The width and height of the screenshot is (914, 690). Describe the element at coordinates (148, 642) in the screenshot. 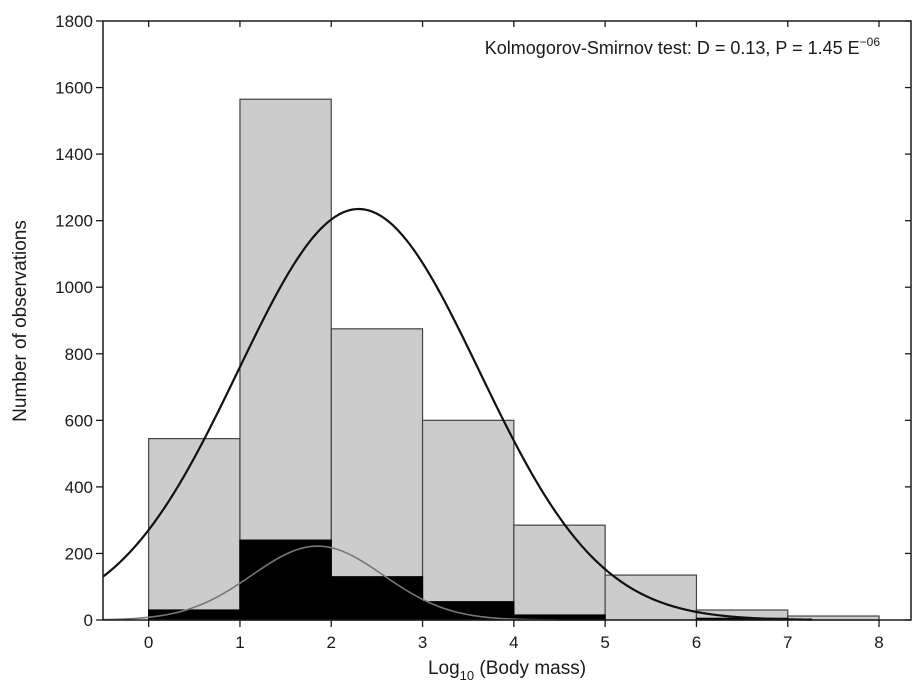

I see `x-tick-label: 0` at that location.